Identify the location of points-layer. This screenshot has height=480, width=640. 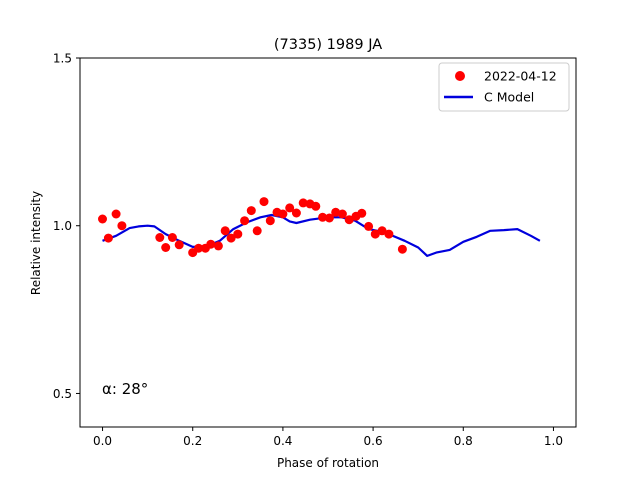
(252, 227).